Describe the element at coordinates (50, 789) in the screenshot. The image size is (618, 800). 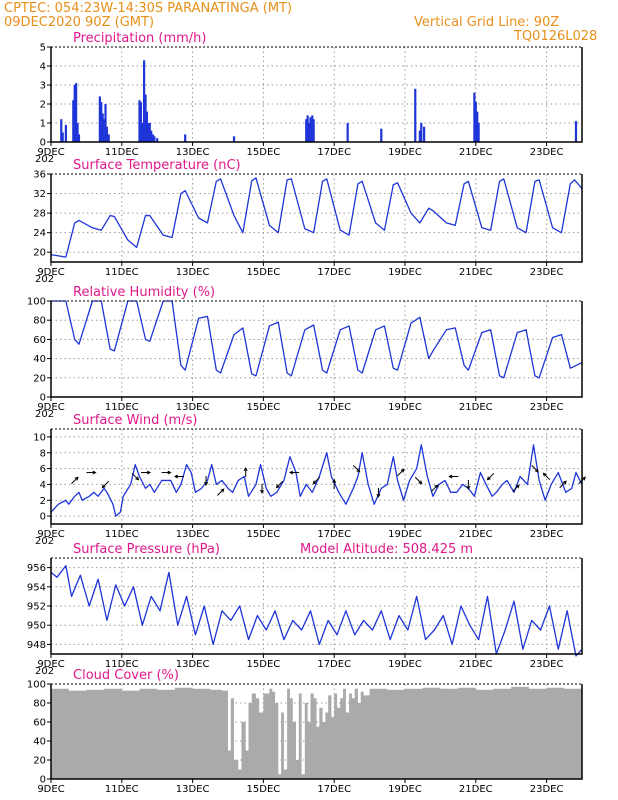
I see `cloud-xtick-label: 9DEC` at that location.